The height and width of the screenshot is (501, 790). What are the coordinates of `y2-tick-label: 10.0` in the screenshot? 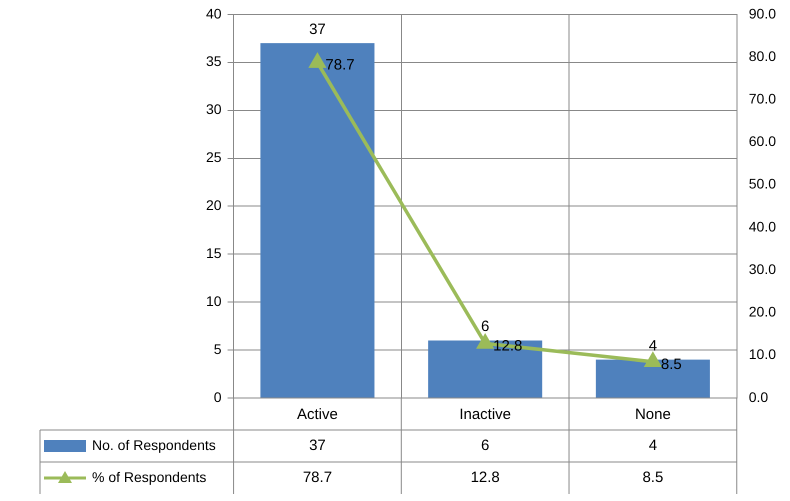 It's located at (762, 354).